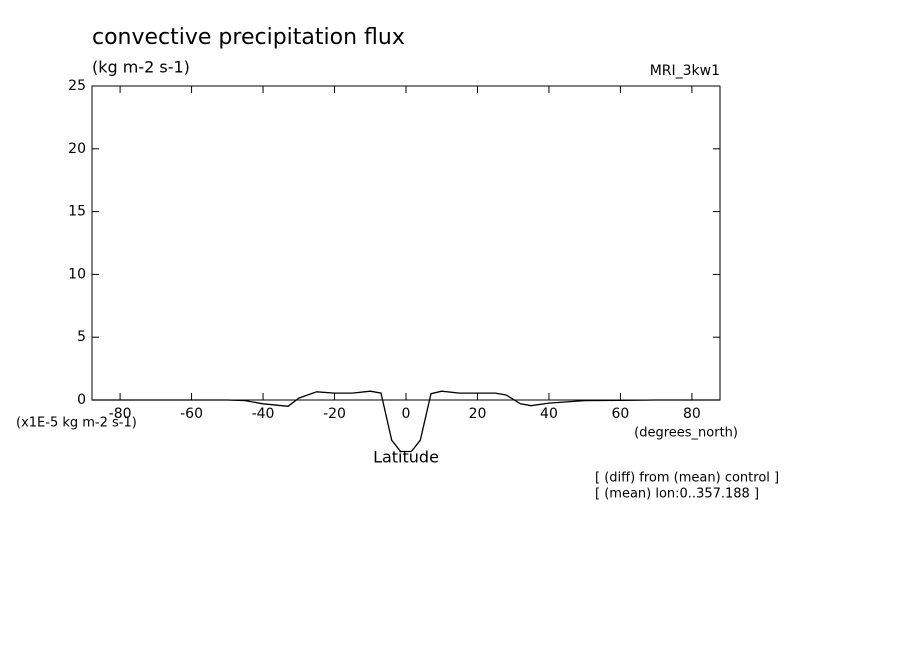 The width and height of the screenshot is (904, 654). What do you see at coordinates (406, 457) in the screenshot?
I see `x-axis-label: Latitude` at bounding box center [406, 457].